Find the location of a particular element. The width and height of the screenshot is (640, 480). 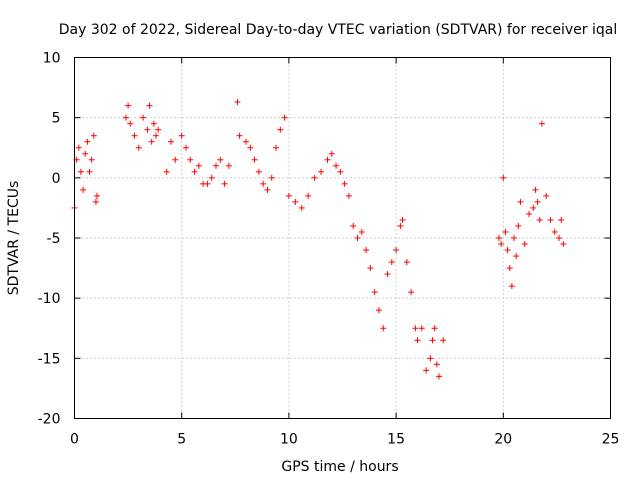

x-tick-label: 5 is located at coordinates (181, 440).